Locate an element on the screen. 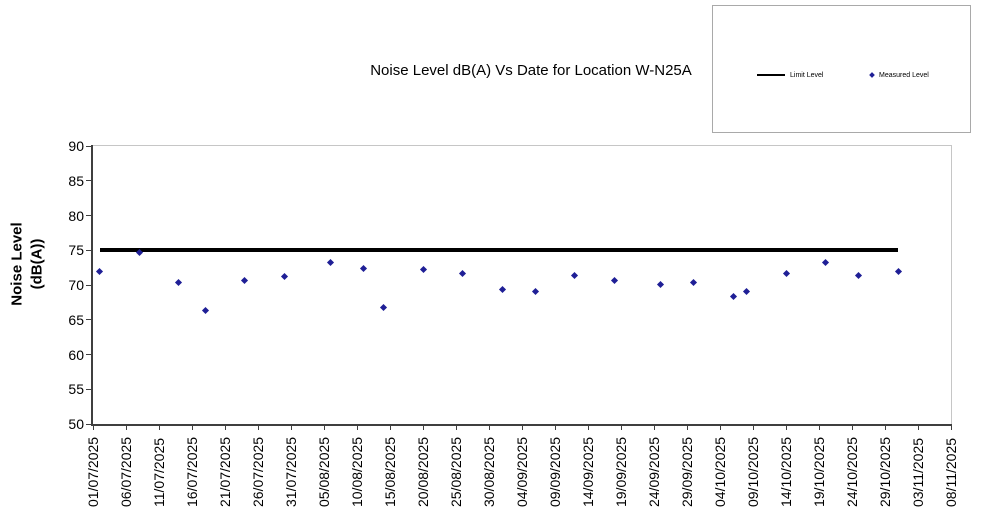  x-tick-label: 26/07/2025 is located at coordinates (258, 471).